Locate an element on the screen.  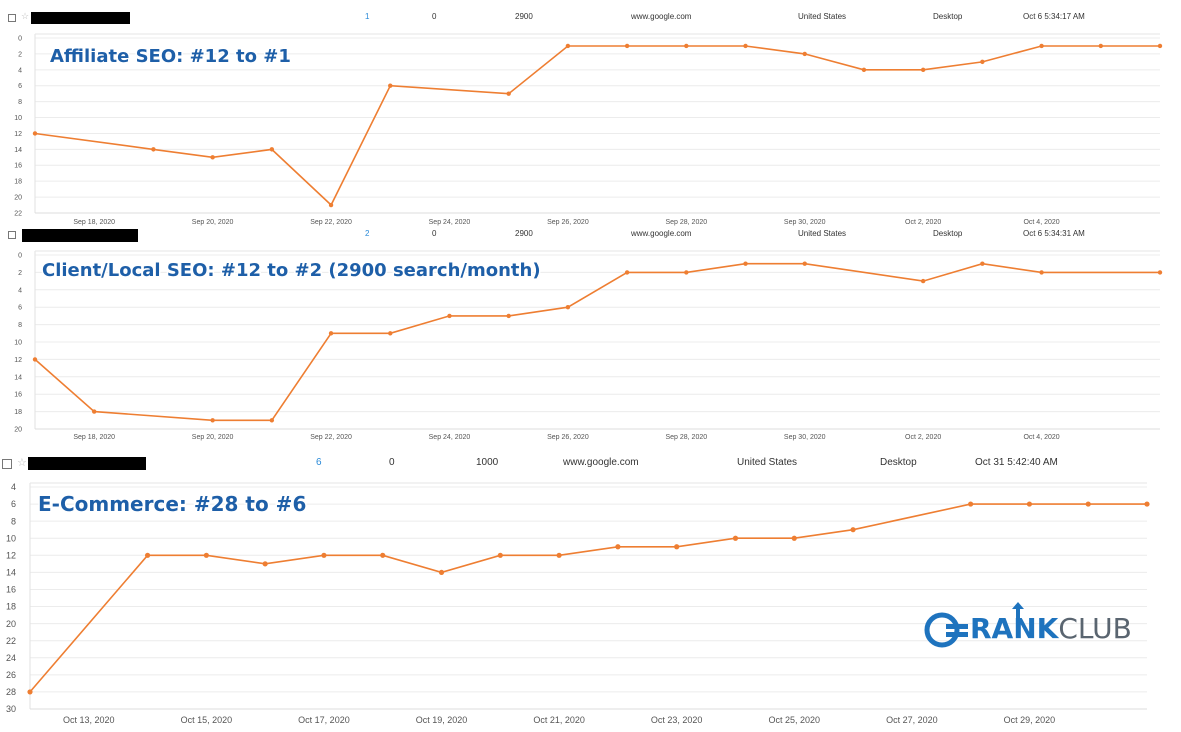
x-tick-label: Oct 2, 2020 is located at coordinates (923, 222).